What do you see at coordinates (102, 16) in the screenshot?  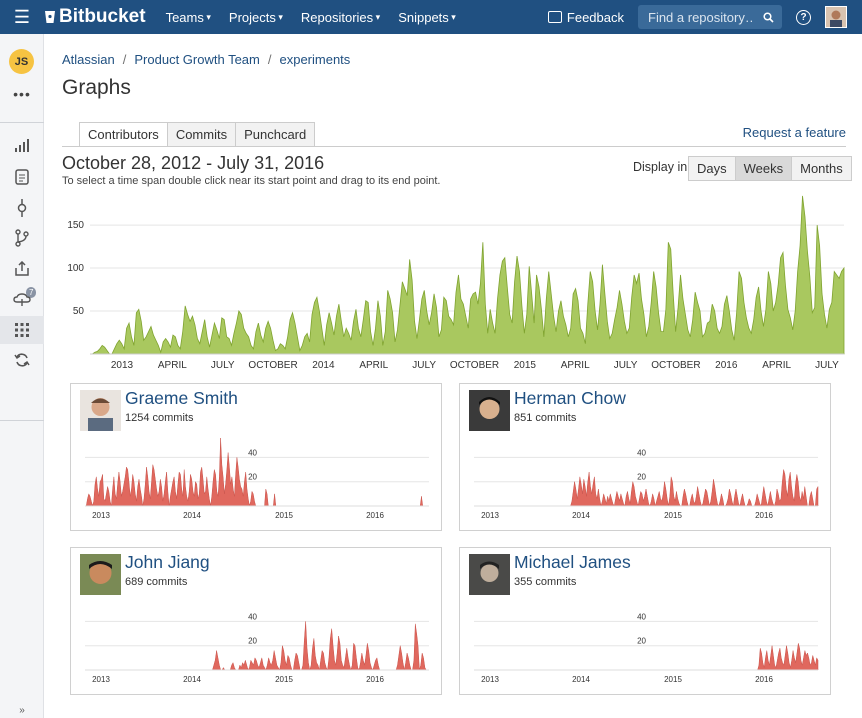 I see `brand-name: Bitbucket` at bounding box center [102, 16].